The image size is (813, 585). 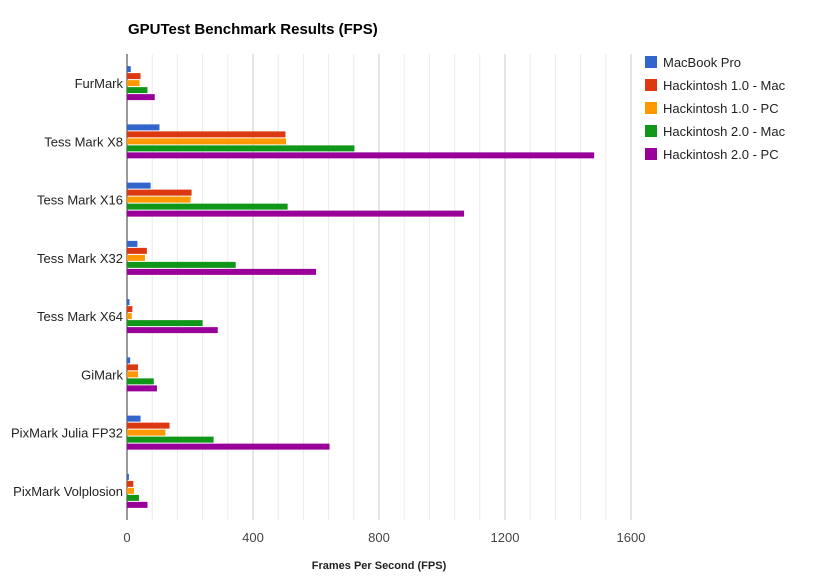 I want to click on category-label: PixMark Volplosion, so click(x=68, y=491).